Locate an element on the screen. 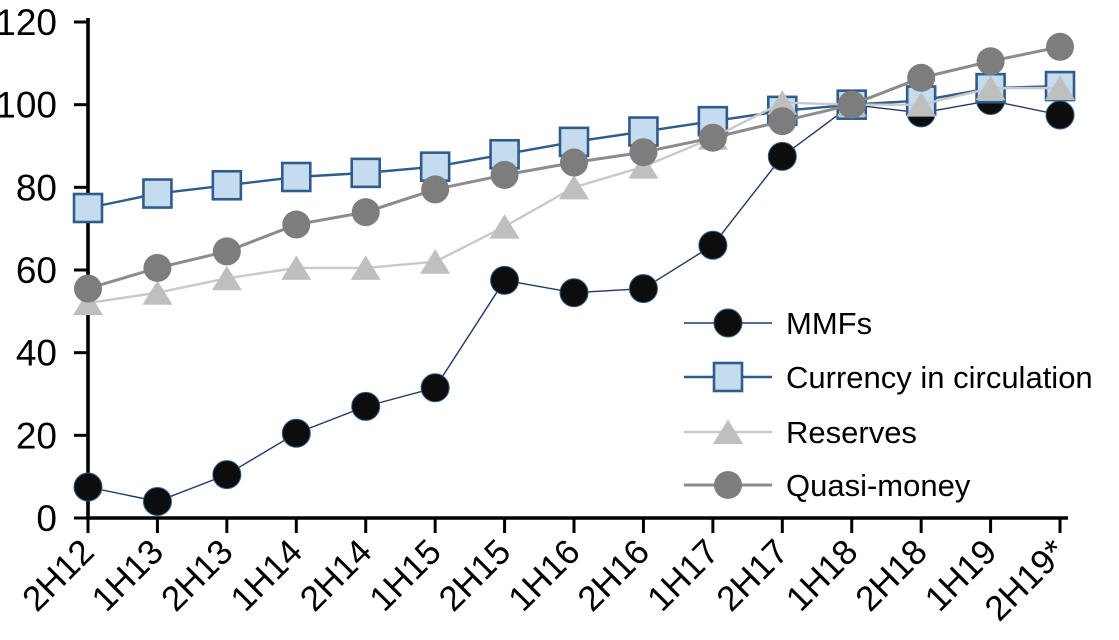 The width and height of the screenshot is (1119, 640). square-marker-icon is located at coordinates (728, 377).